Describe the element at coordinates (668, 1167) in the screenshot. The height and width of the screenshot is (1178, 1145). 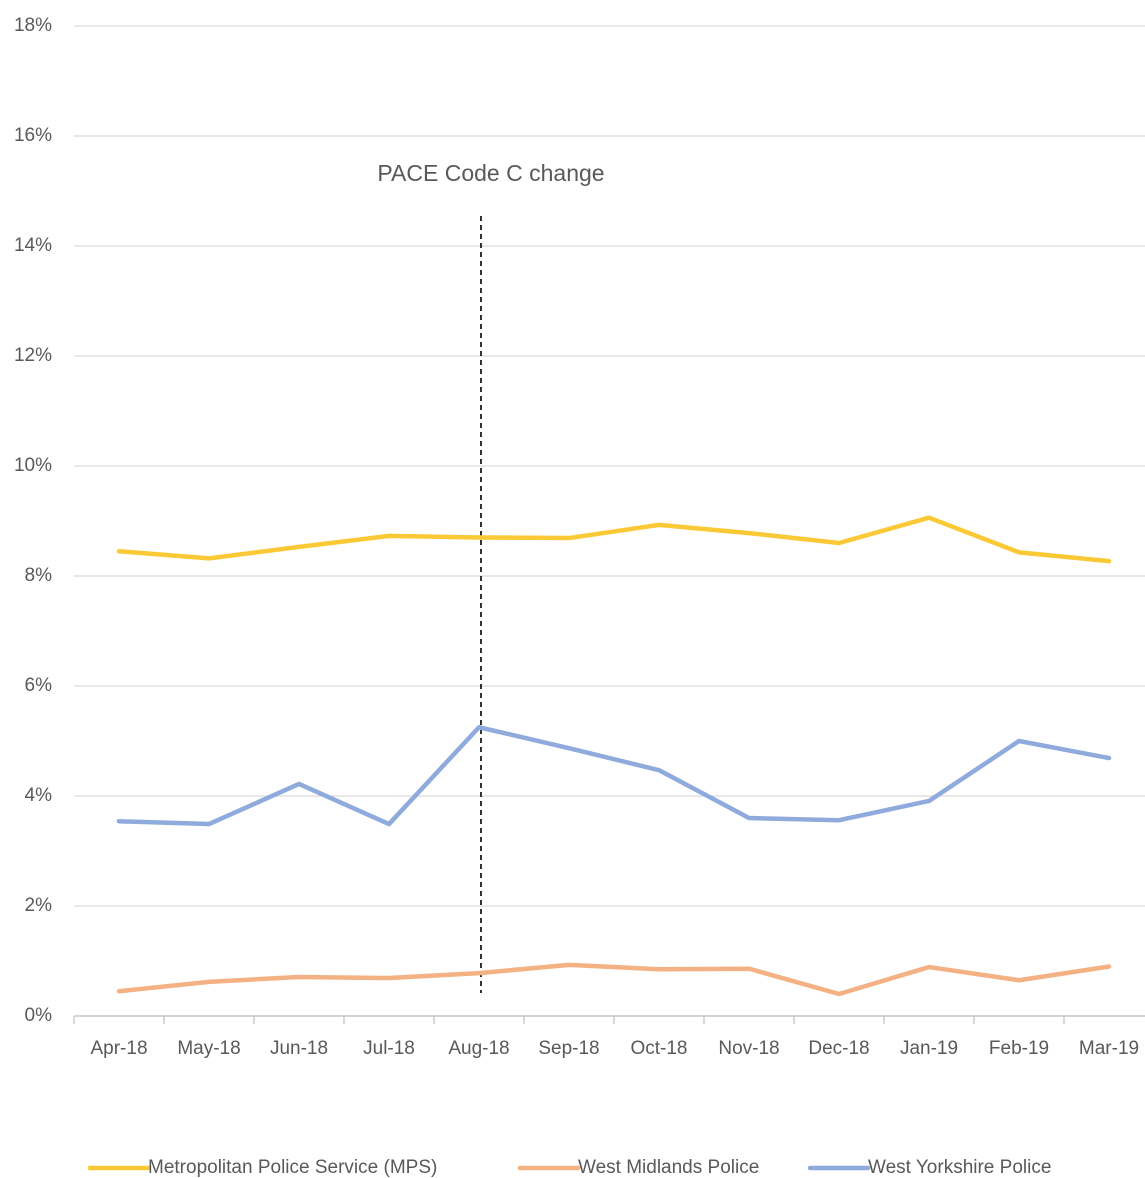
I see `legend-label: West Midlands Police` at that location.